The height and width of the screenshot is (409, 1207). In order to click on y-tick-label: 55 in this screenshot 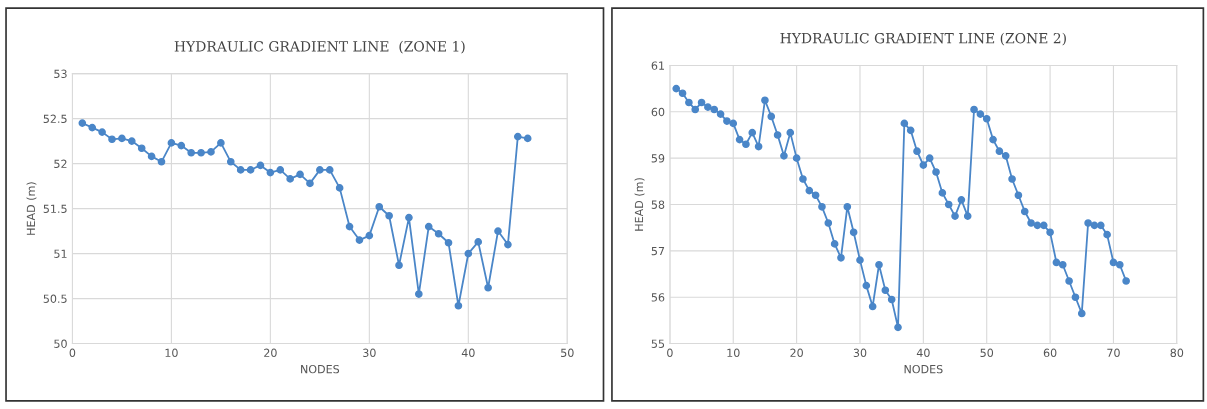, I will do `click(658, 343)`.